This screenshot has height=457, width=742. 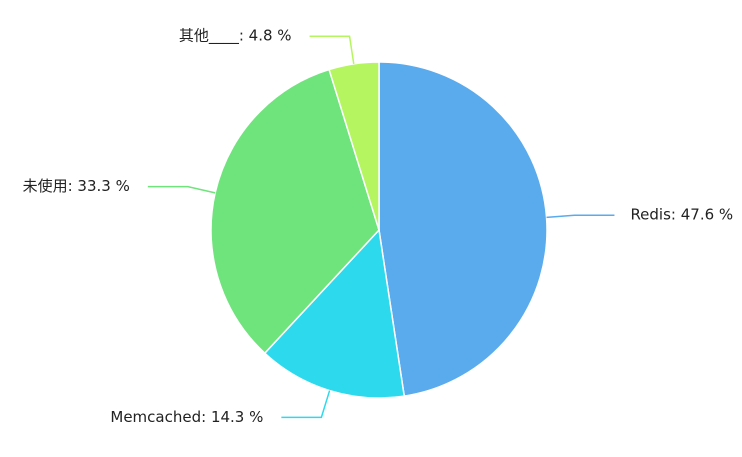 What do you see at coordinates (186, 417) in the screenshot?
I see `slice-label: Memcached: 14.3 %` at bounding box center [186, 417].